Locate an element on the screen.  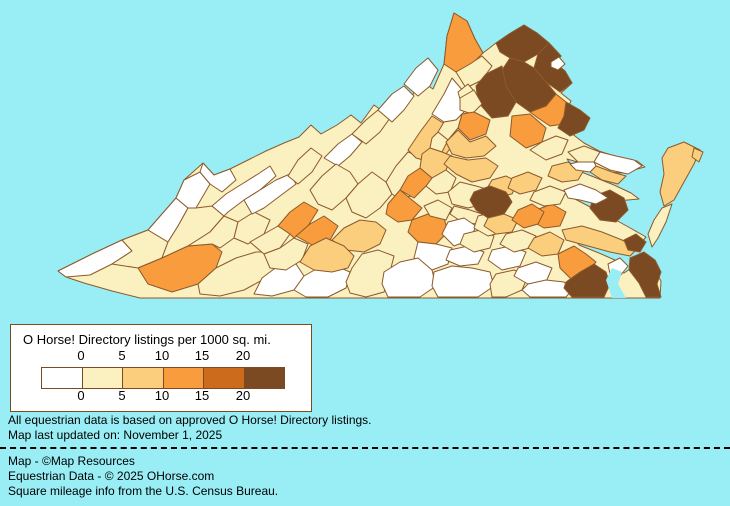
legend-swatch-orange is located at coordinates (183, 378).